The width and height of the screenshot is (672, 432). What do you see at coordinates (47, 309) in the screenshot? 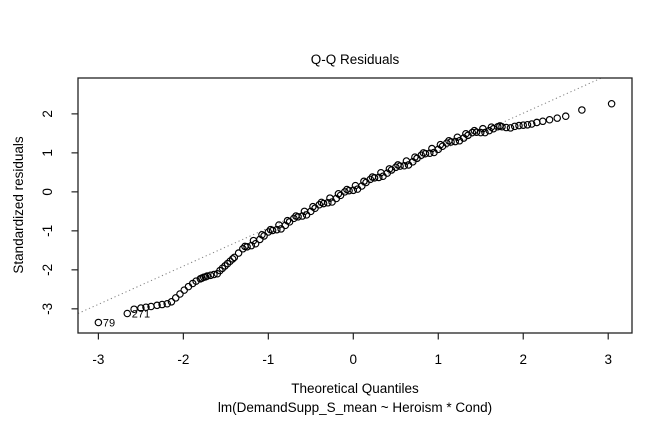
I see `y-axis-tick-label: -3` at bounding box center [47, 309].